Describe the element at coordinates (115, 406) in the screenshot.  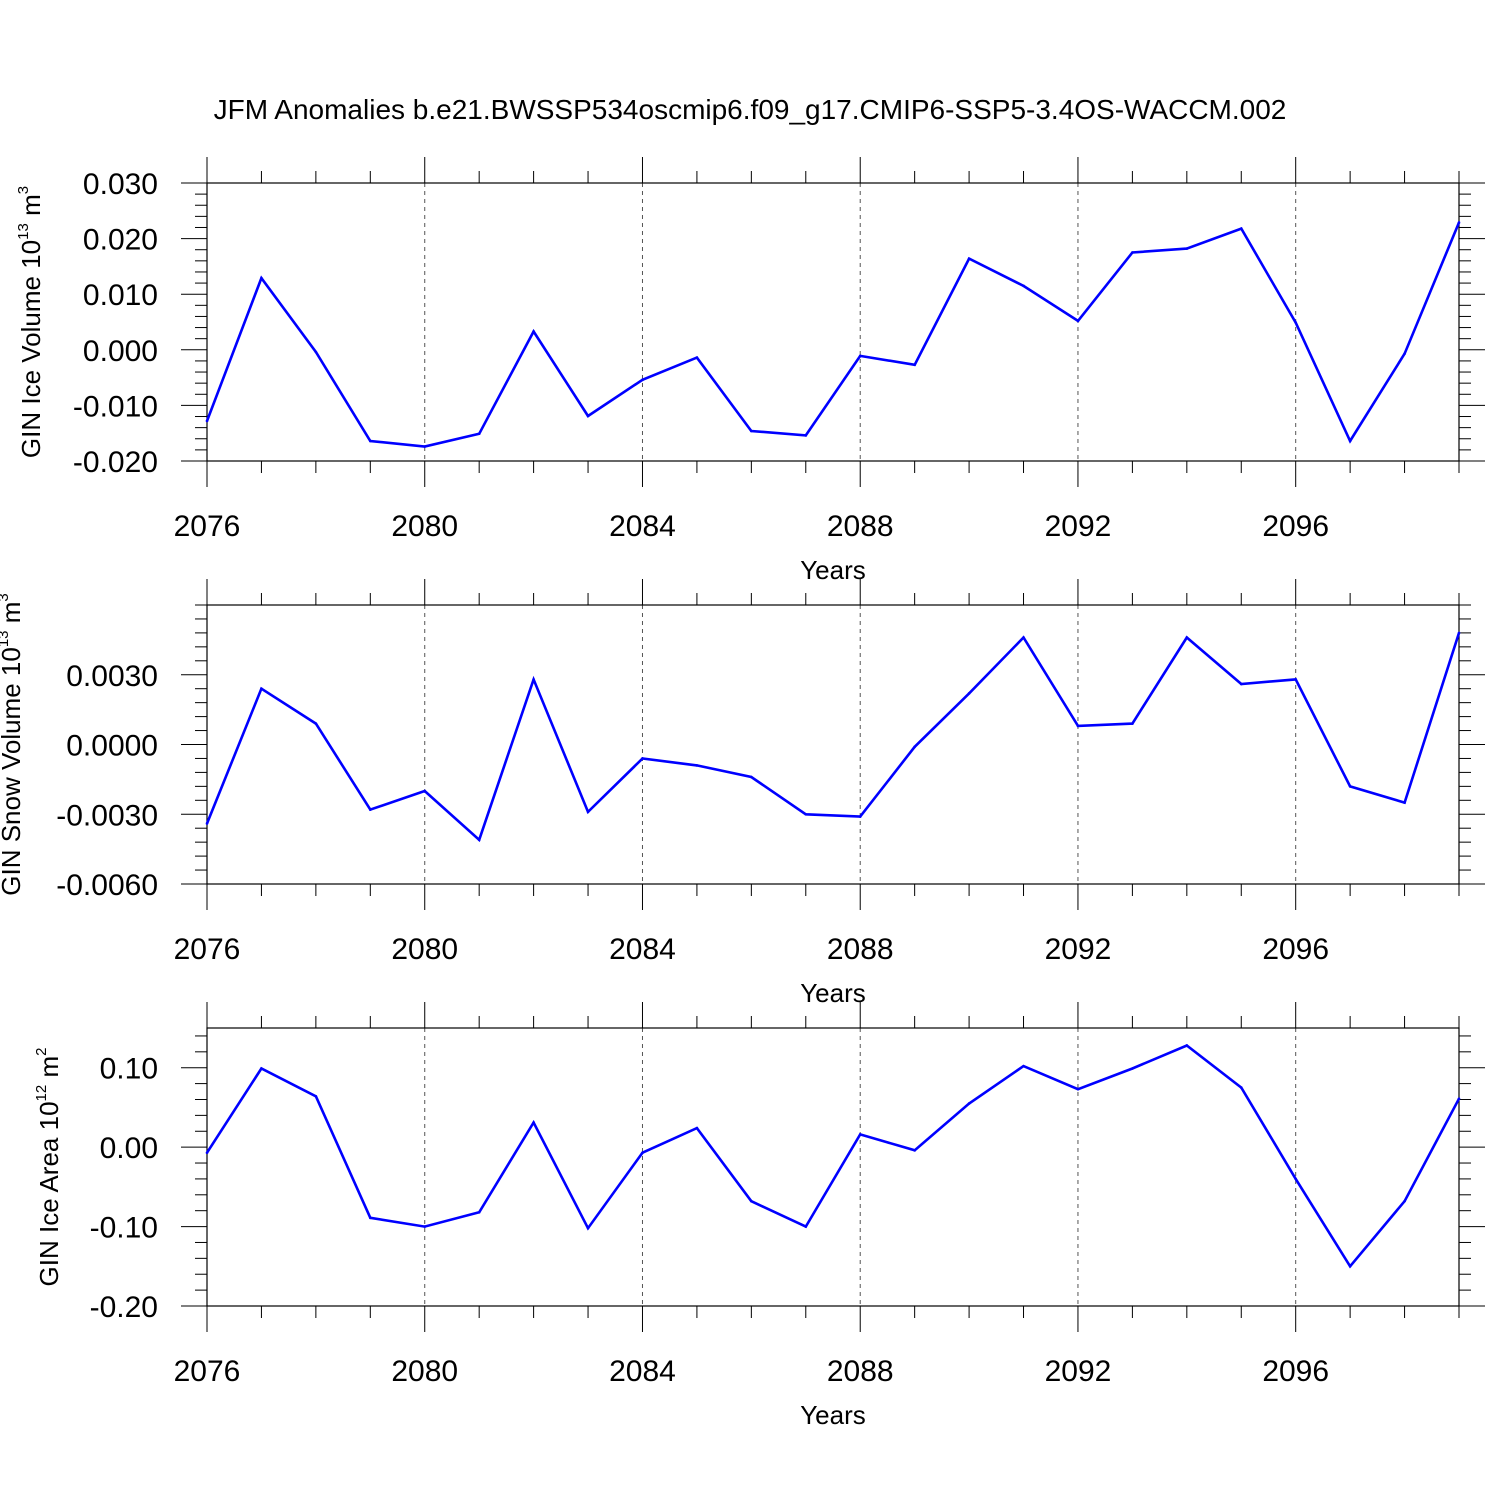
I see `y-tick-label: -0.010` at that location.